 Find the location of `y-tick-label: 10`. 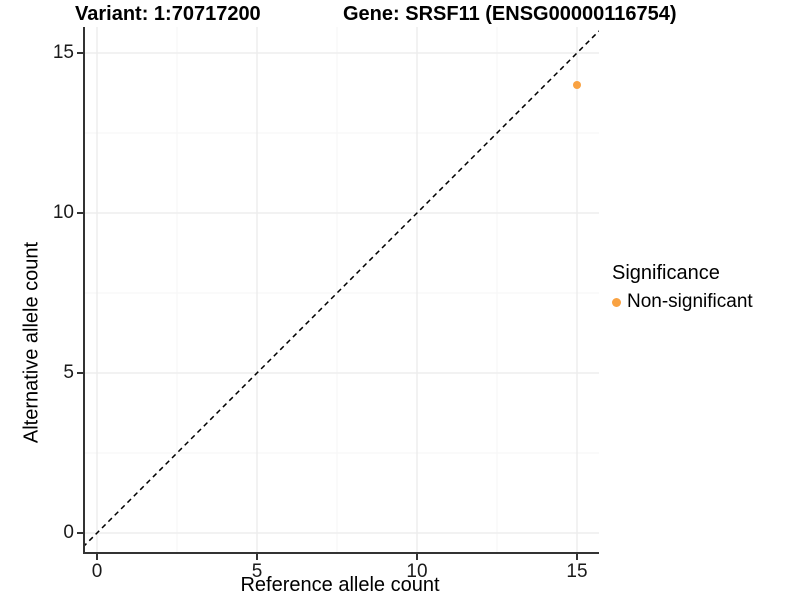

y-tick-label: 10 is located at coordinates (63, 212).